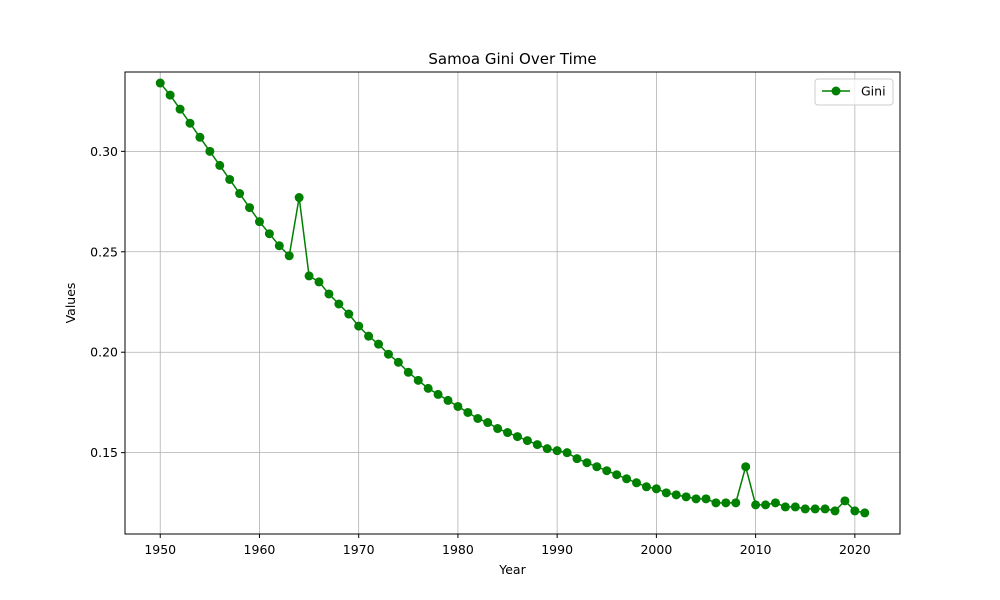  Describe the element at coordinates (756, 549) in the screenshot. I see `x-tick-label: 2010` at that location.